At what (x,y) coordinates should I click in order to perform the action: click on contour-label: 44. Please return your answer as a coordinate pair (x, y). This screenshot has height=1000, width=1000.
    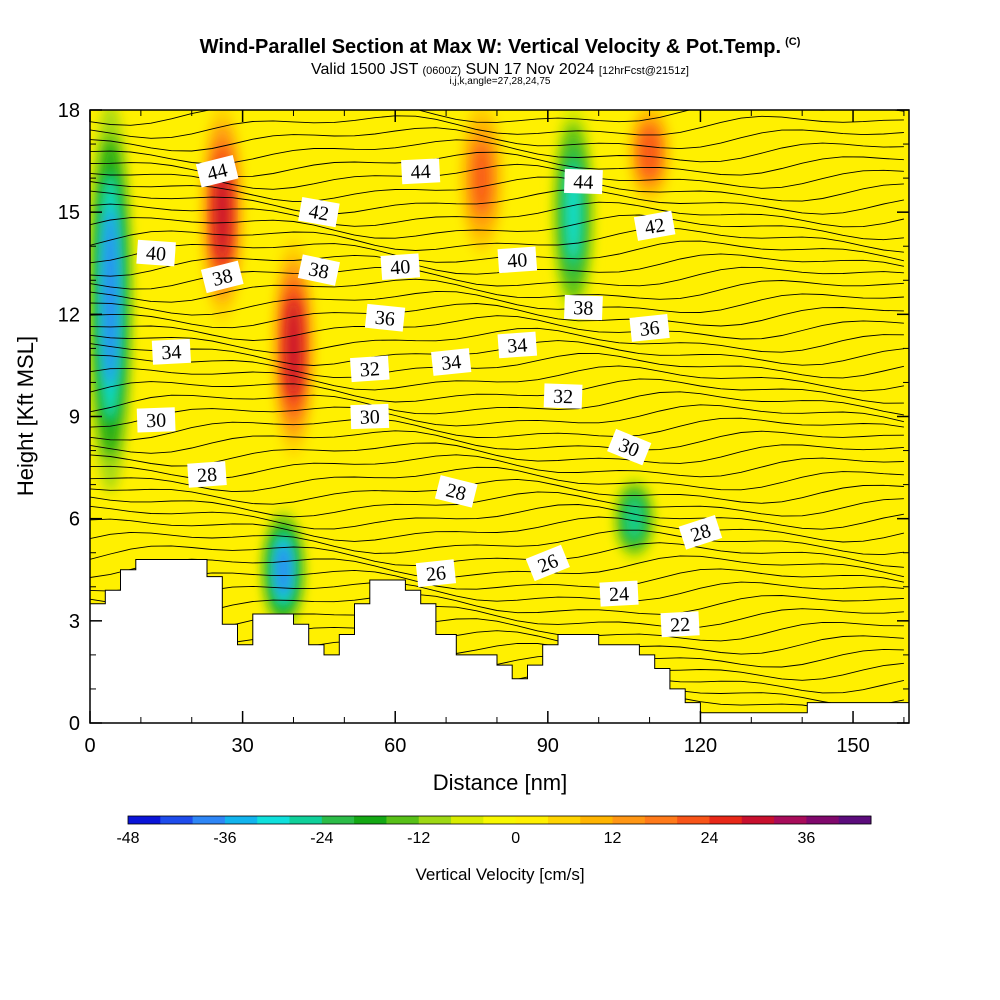
    Looking at the image, I should click on (421, 171).